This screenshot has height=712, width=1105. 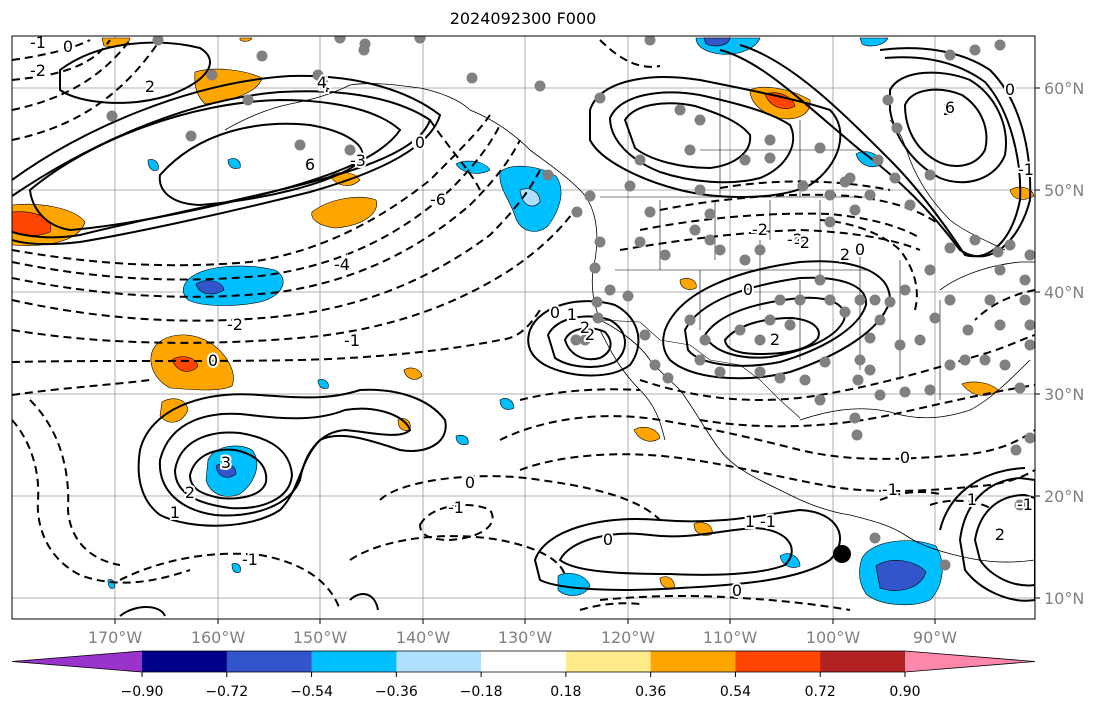 What do you see at coordinates (970, 661) in the screenshot?
I see `colorbar-extend-high` at bounding box center [970, 661].